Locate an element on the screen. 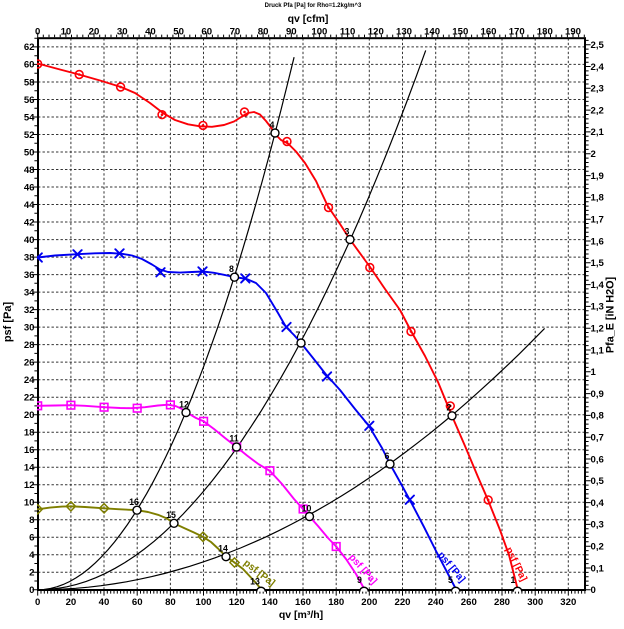 This screenshot has width=624, height=629. svg-text: 48 is located at coordinates (29, 170).